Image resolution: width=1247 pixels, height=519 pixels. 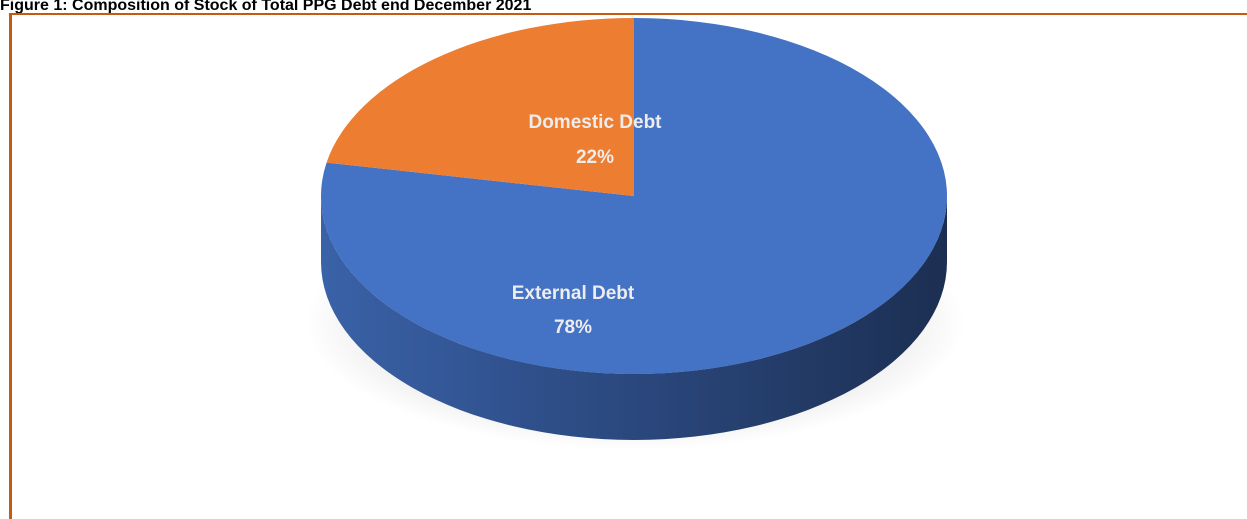 What do you see at coordinates (480, 107) in the screenshot?
I see `pie-slice-domestic-debt` at bounding box center [480, 107].